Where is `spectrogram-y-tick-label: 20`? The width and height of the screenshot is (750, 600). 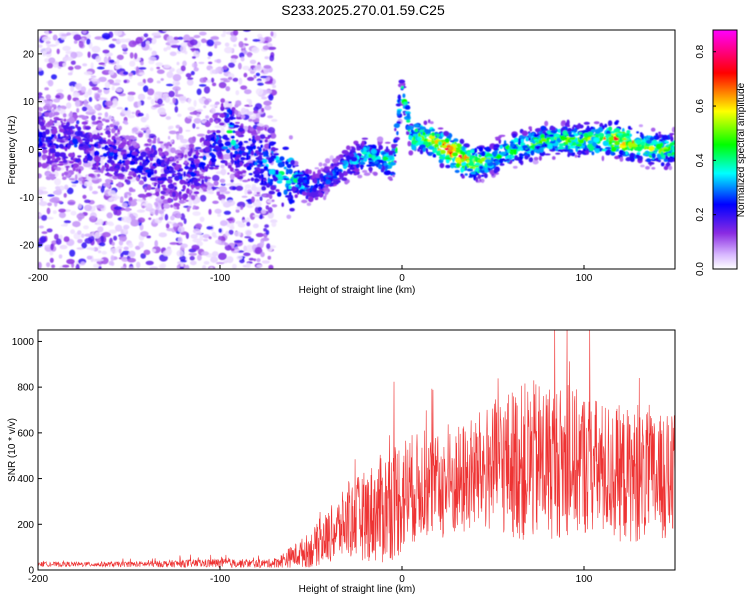
spectrogram-y-tick-label: 20 is located at coordinates (29, 54).